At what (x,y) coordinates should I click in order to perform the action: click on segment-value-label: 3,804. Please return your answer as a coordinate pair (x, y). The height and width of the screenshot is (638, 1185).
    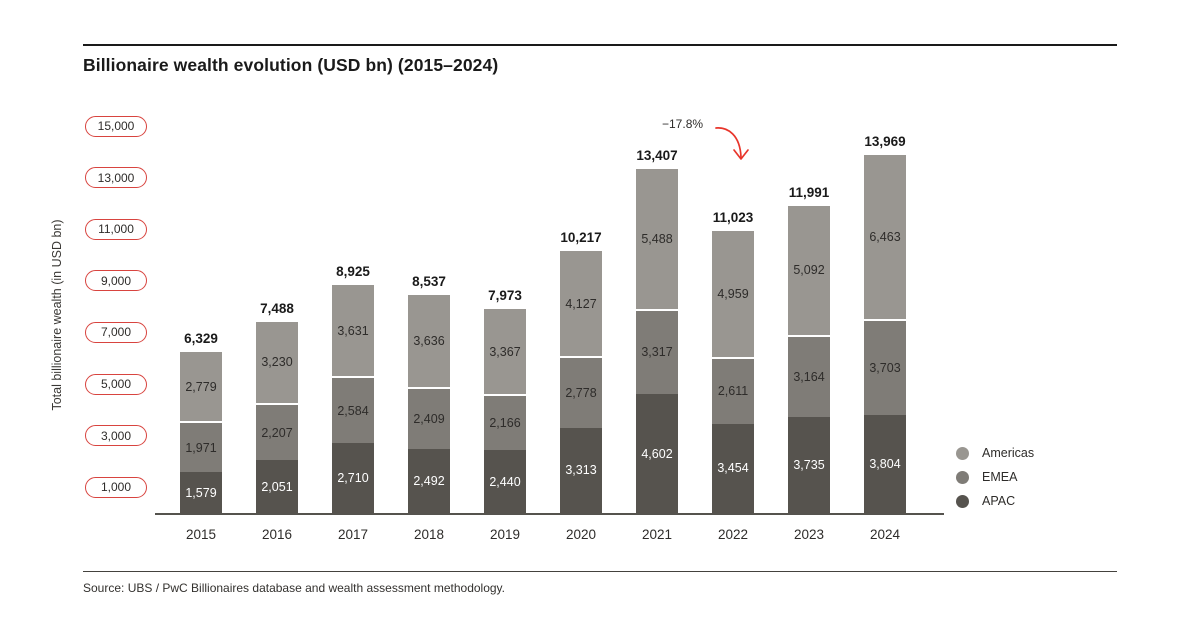
    Looking at the image, I should click on (885, 463).